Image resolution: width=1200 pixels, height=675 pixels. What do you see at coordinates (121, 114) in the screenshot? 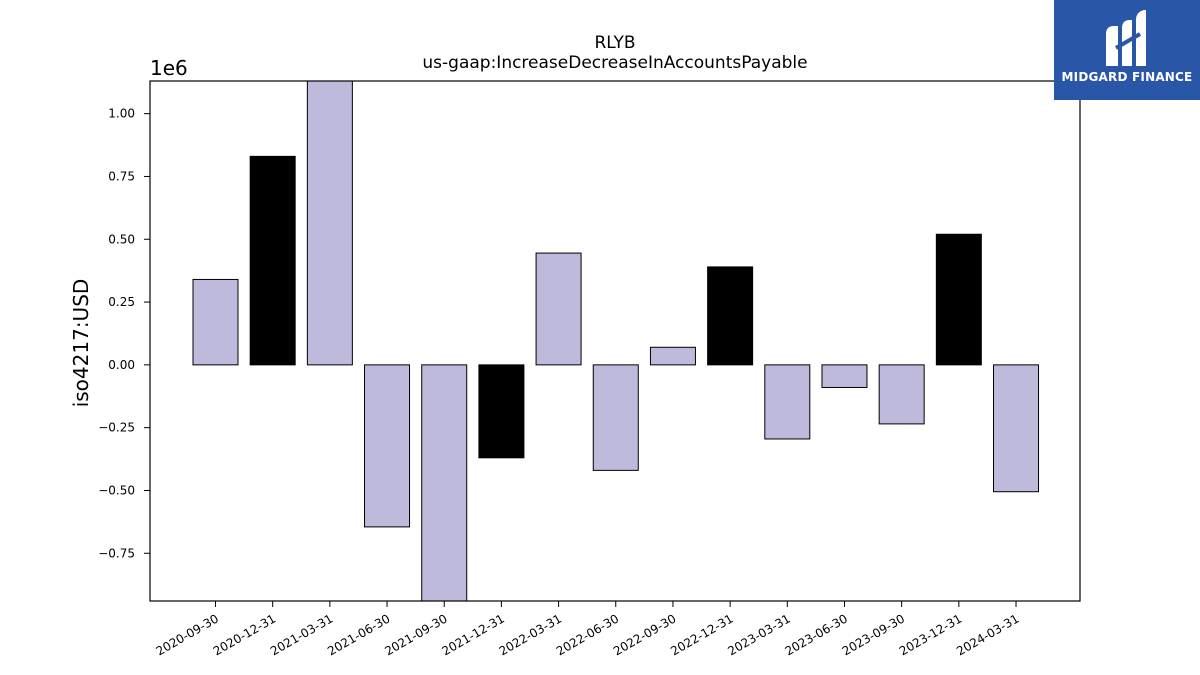
I see `y-tick-label: 1.00` at bounding box center [121, 114].